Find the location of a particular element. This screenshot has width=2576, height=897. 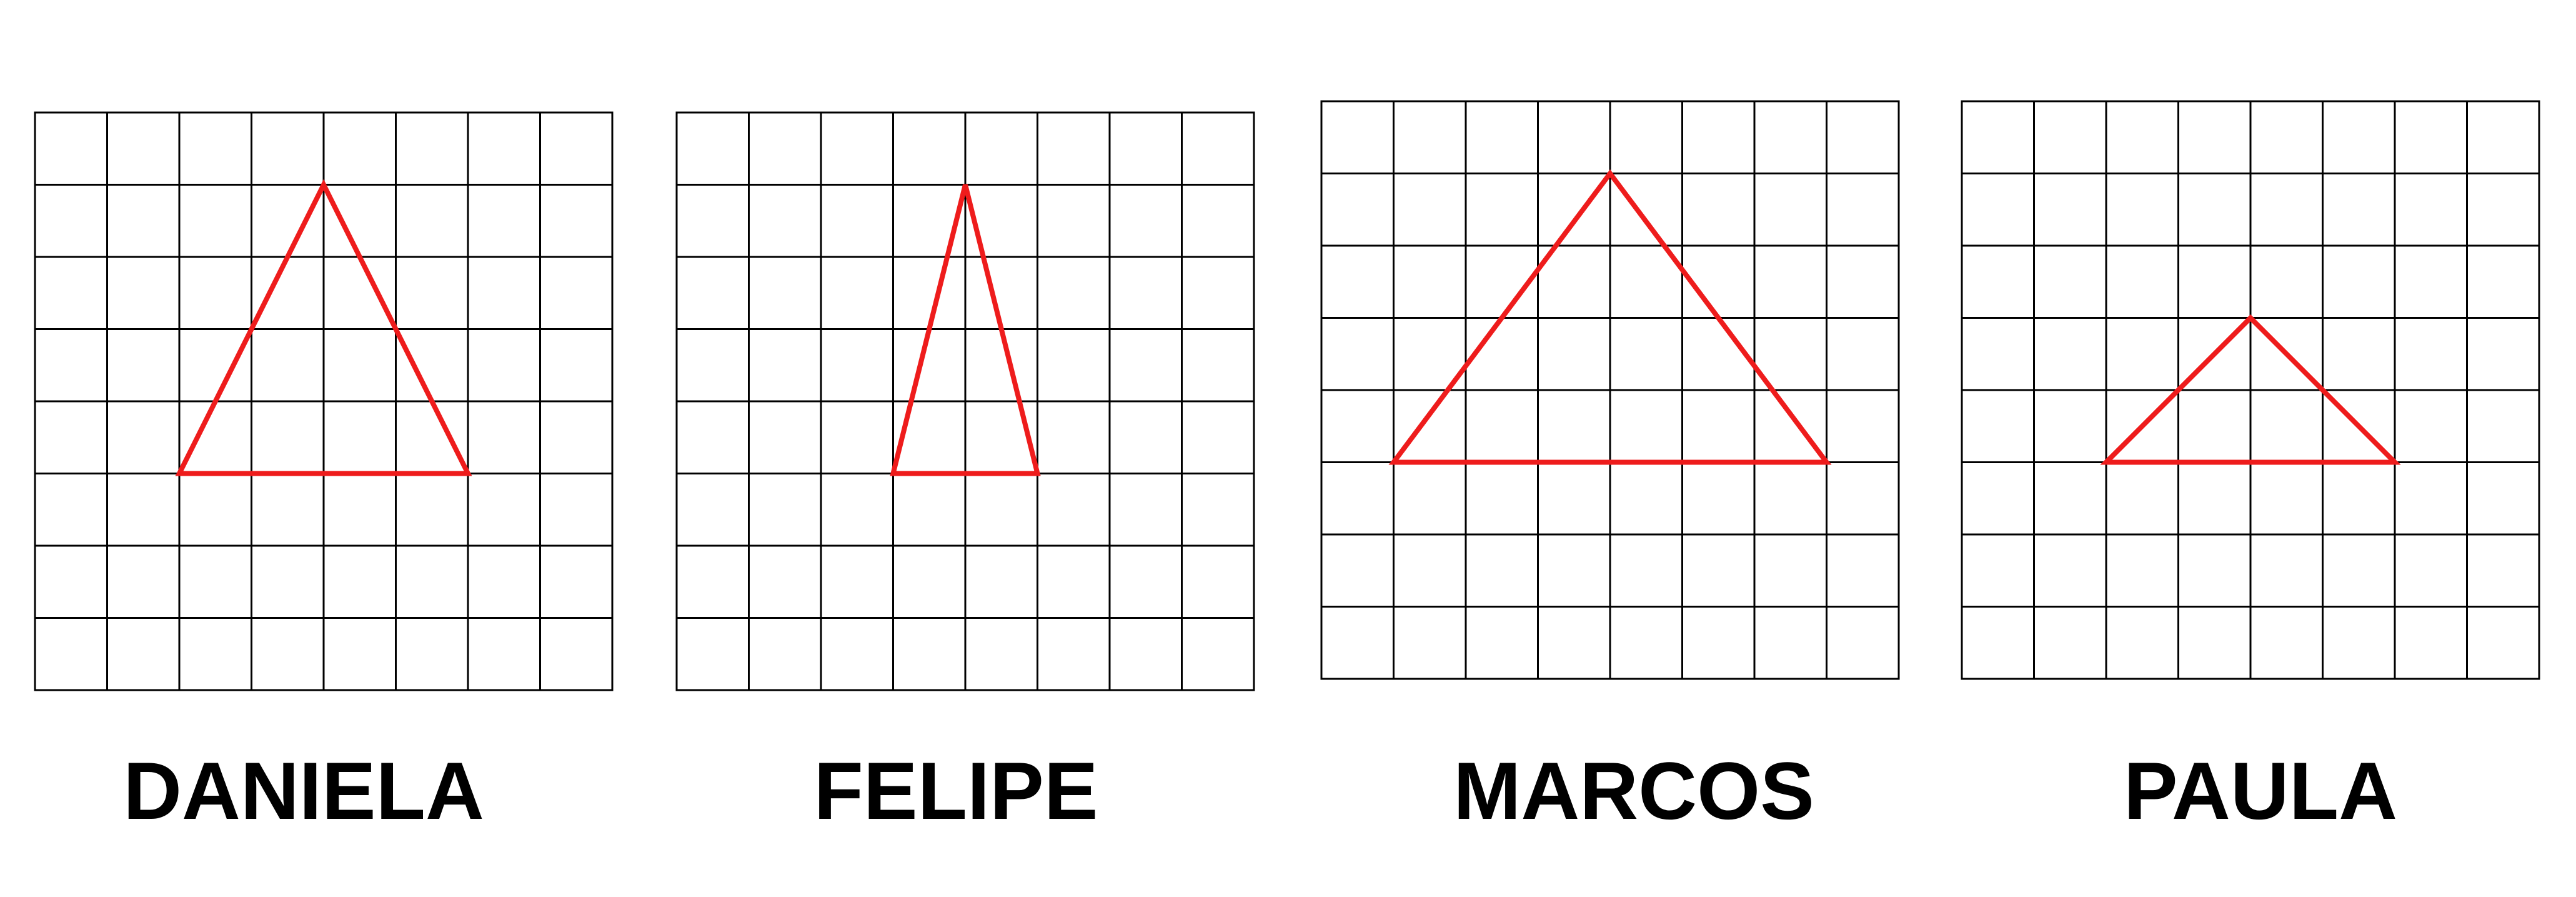

label-daniela: DANIELA is located at coordinates (303, 790).